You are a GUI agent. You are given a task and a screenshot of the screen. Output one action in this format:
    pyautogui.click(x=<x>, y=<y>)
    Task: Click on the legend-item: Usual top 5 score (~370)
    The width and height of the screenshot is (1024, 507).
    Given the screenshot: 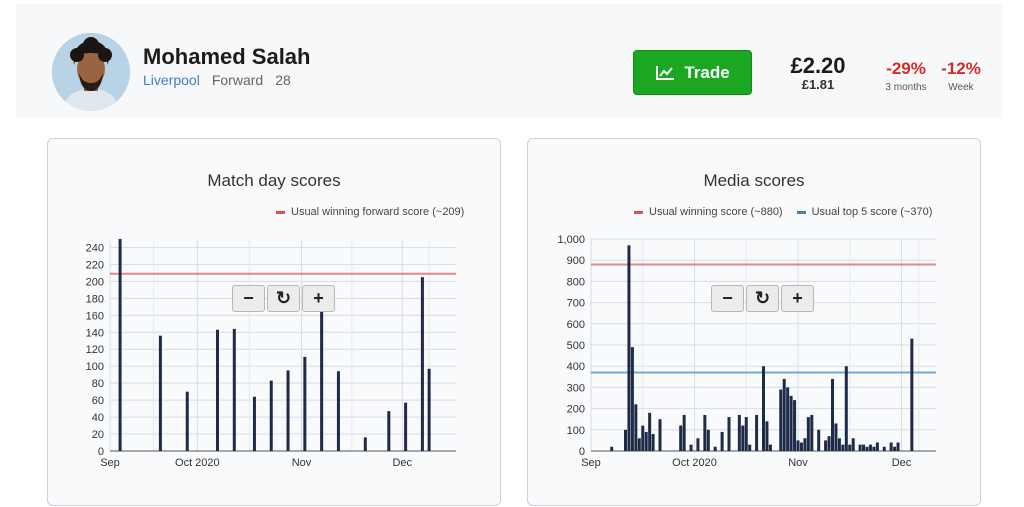 What is the action you would take?
    pyautogui.click(x=864, y=212)
    